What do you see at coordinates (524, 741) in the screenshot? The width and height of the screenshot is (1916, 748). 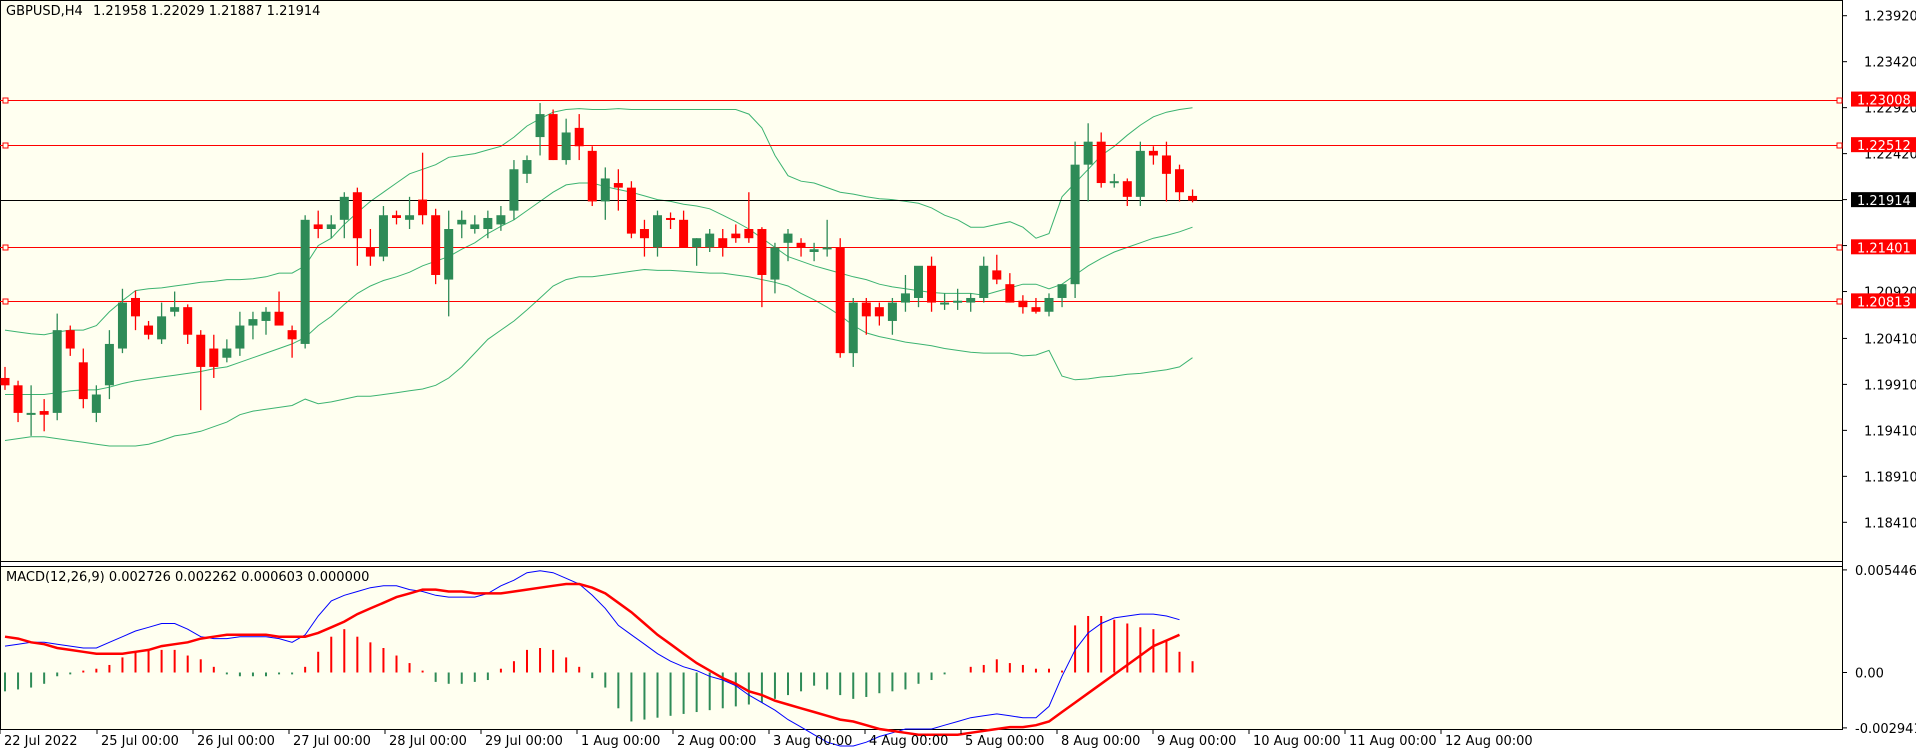 I see `time-tick-label: 29 Jul 00:00` at bounding box center [524, 741].